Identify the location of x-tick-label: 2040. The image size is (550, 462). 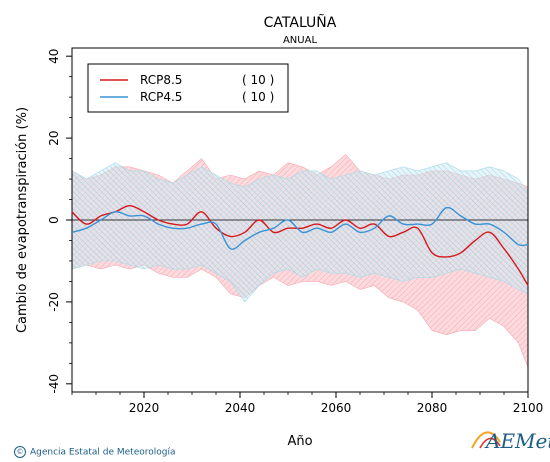
(240, 408).